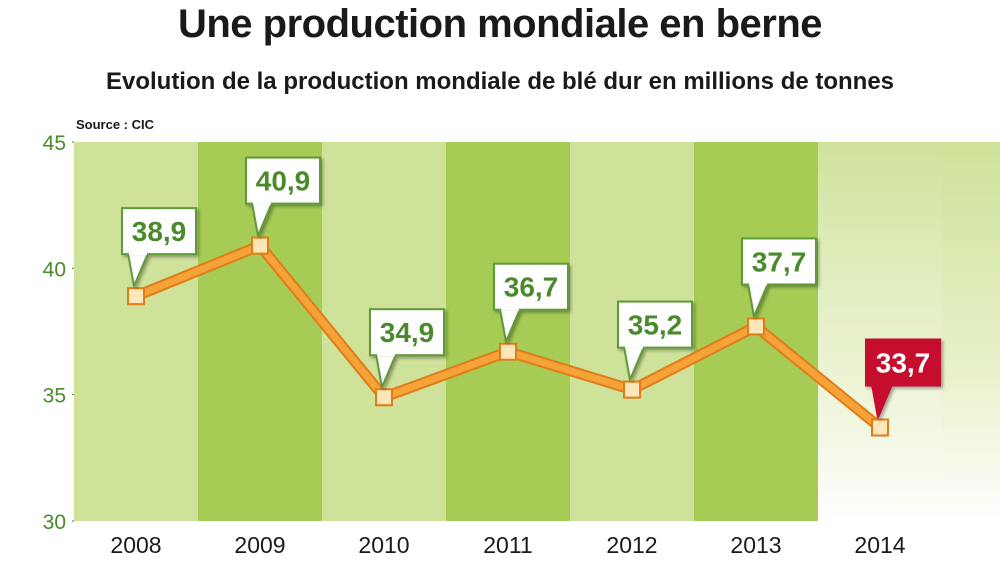 The image size is (1000, 562). What do you see at coordinates (54, 396) in the screenshot?
I see `y-tick-label: 35` at bounding box center [54, 396].